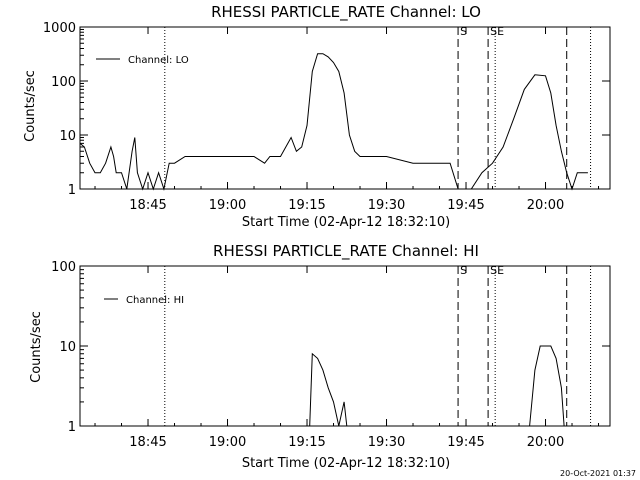 The image size is (640, 480). What do you see at coordinates (147, 205) in the screenshot?
I see `lo-x-tick-label: 18:45` at bounding box center [147, 205].